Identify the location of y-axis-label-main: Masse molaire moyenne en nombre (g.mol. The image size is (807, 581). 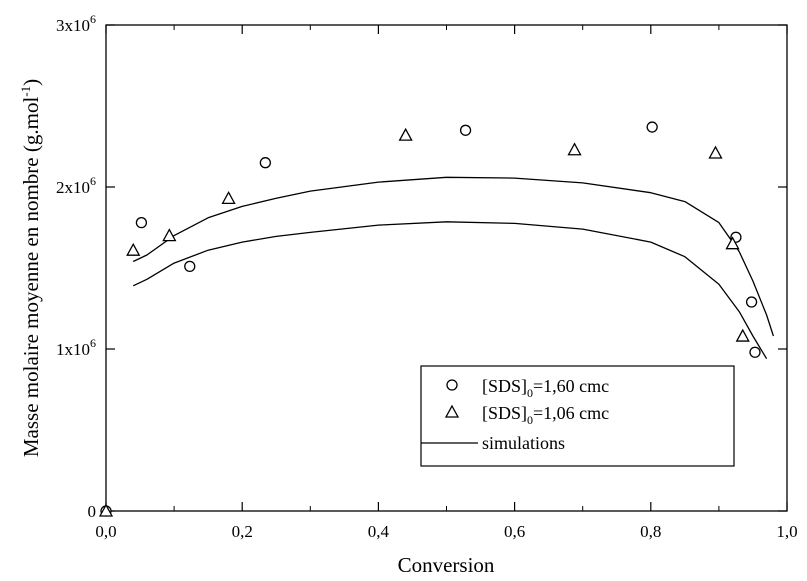
(31, 277).